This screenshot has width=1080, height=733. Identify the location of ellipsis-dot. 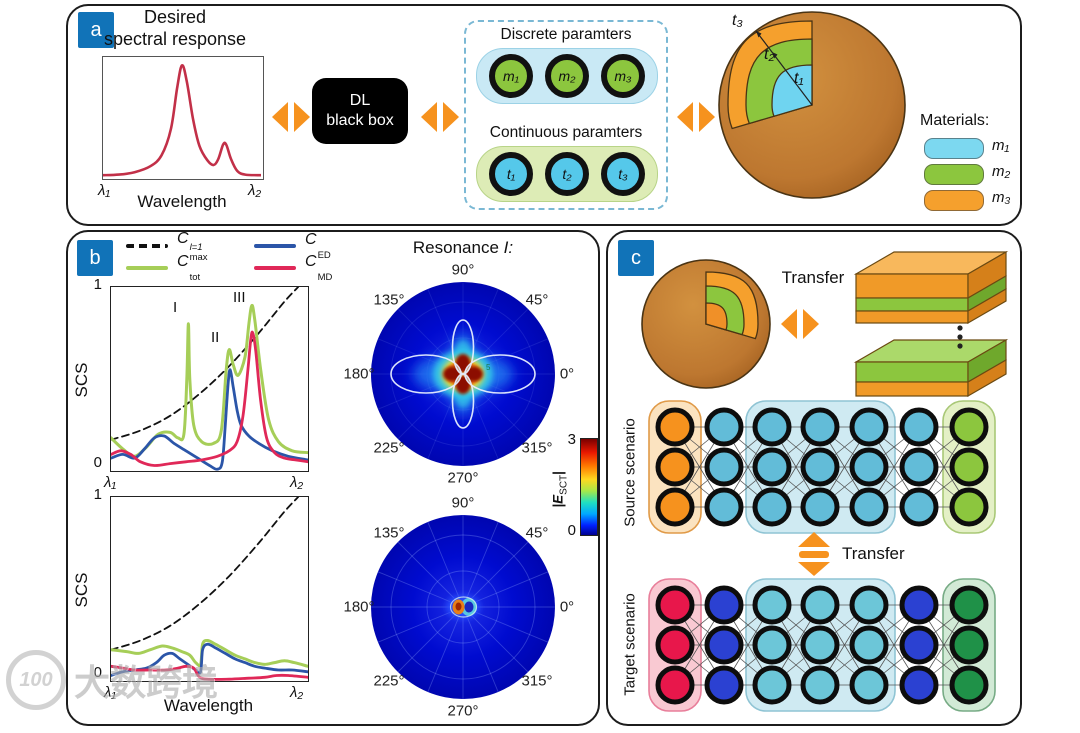
(960, 328).